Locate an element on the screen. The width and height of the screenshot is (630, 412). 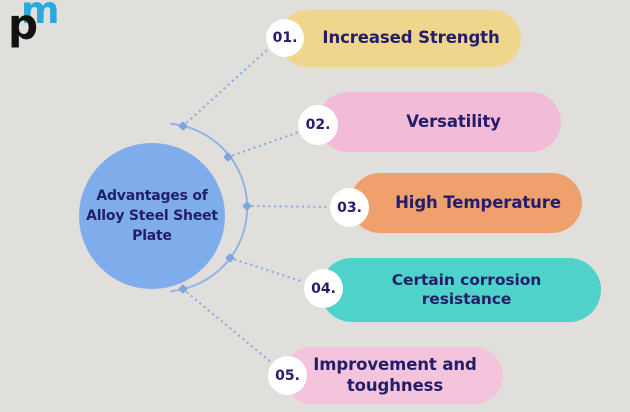
advantage-pill-high-temperature: High Temperature is located at coordinates (466, 203).